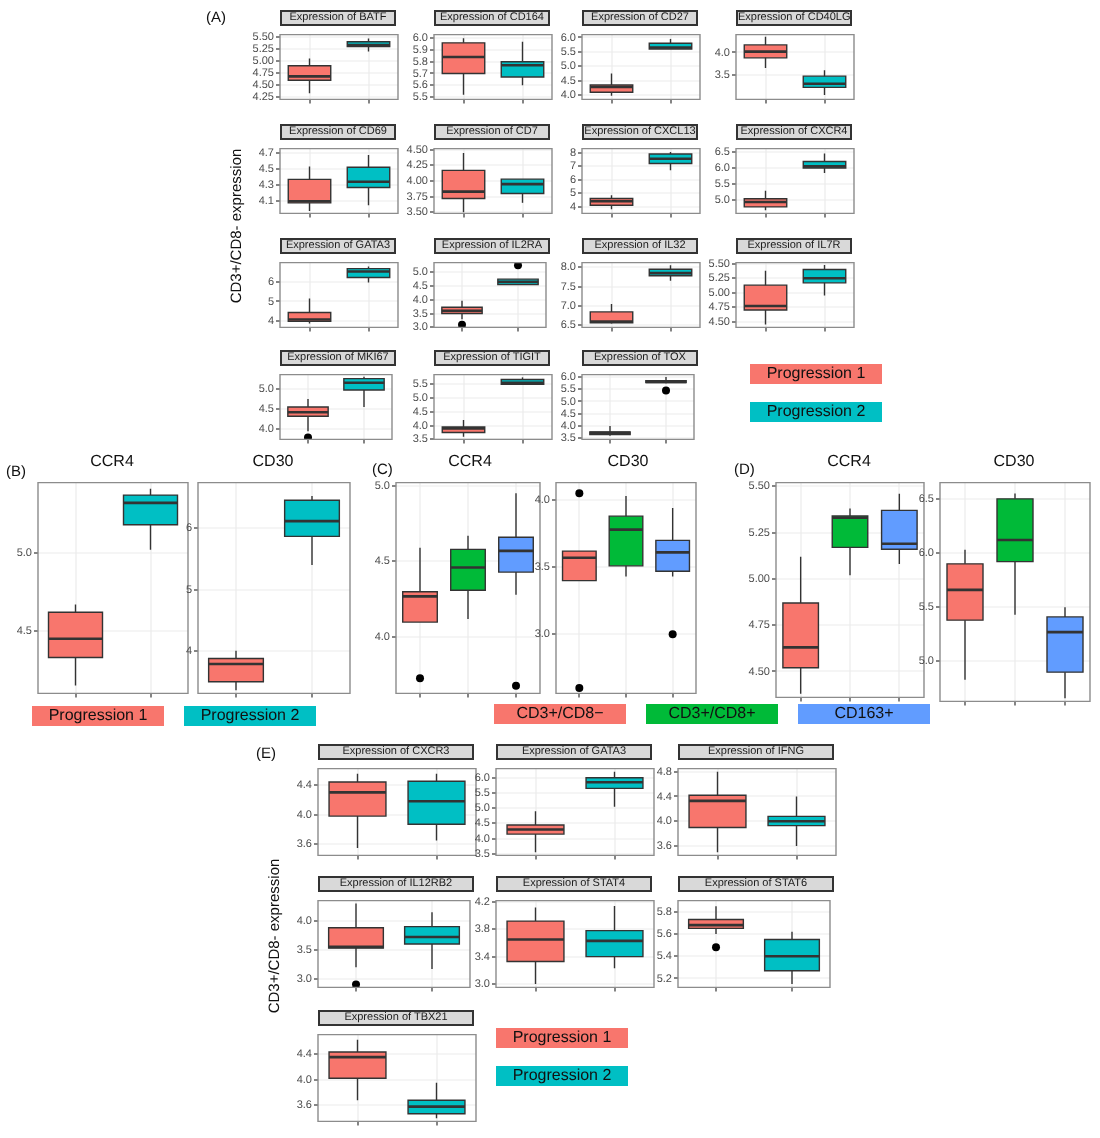  What do you see at coordinates (712, 713) in the screenshot?
I see `text: CD3+/CD8+` at bounding box center [712, 713].